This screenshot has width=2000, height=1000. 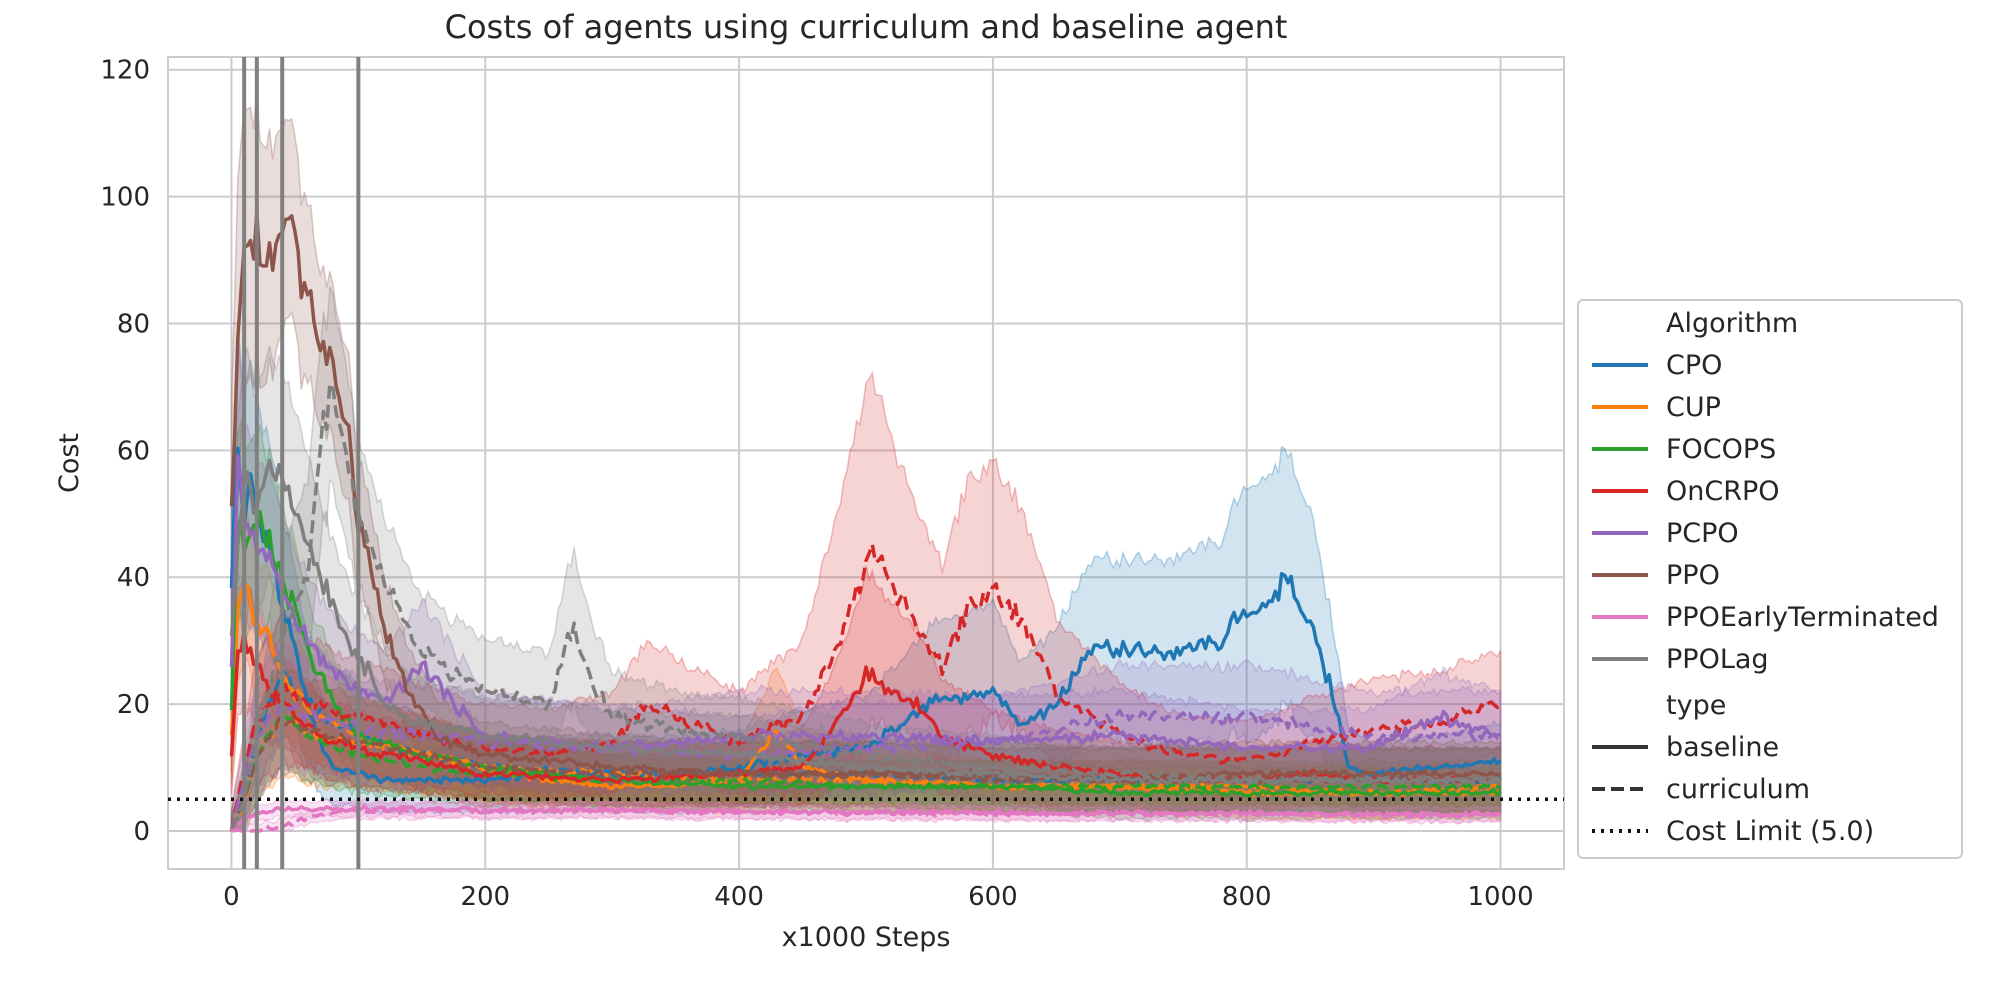 I want to click on x-axis-title: x1000 Steps, so click(x=866, y=937).